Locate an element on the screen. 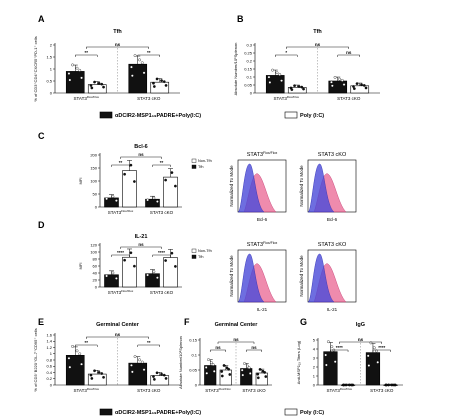 Image resolution: width=474 pixels, height=420 pixels. histogram-x-label: IL-21 is located at coordinates (262, 309).